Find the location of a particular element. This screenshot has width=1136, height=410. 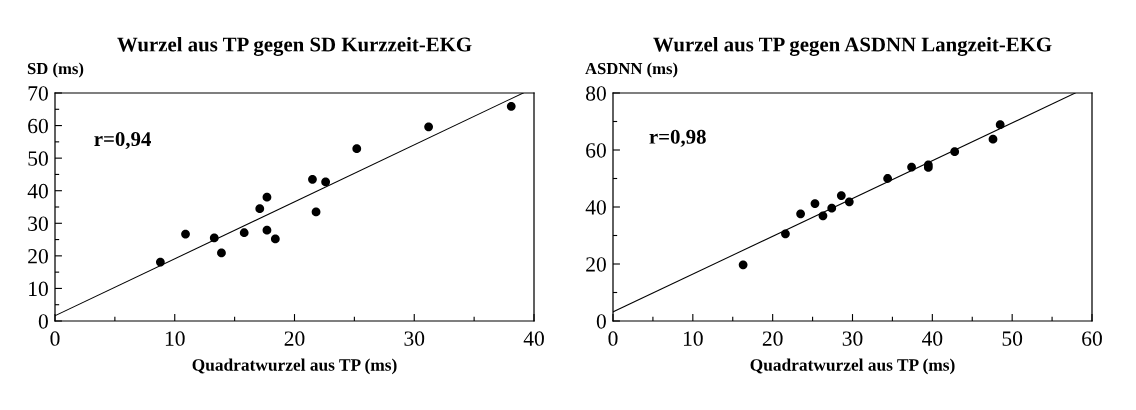

y-axis-title: ASDNN (ms) is located at coordinates (631, 70).